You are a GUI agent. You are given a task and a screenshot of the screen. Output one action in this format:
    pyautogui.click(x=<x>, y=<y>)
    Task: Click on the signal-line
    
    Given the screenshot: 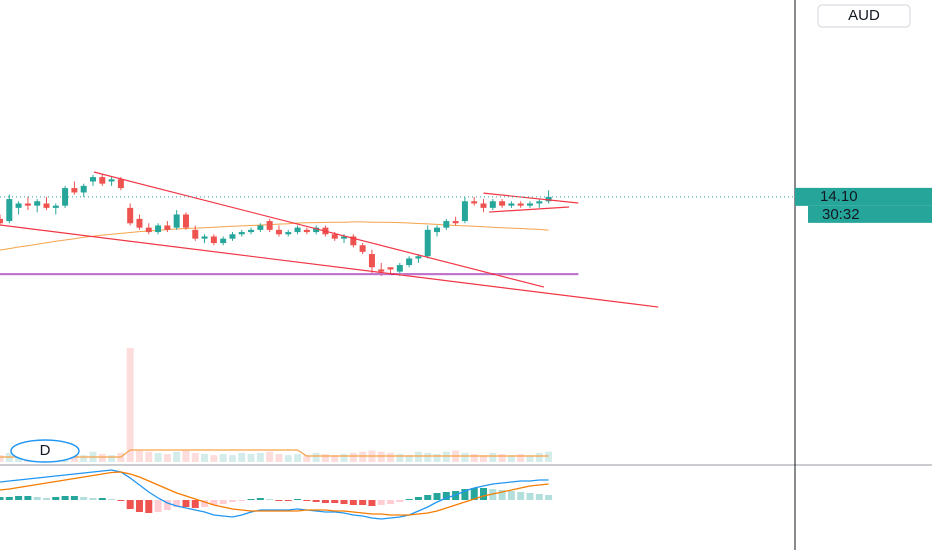 What is the action you would take?
    pyautogui.click(x=274, y=493)
    